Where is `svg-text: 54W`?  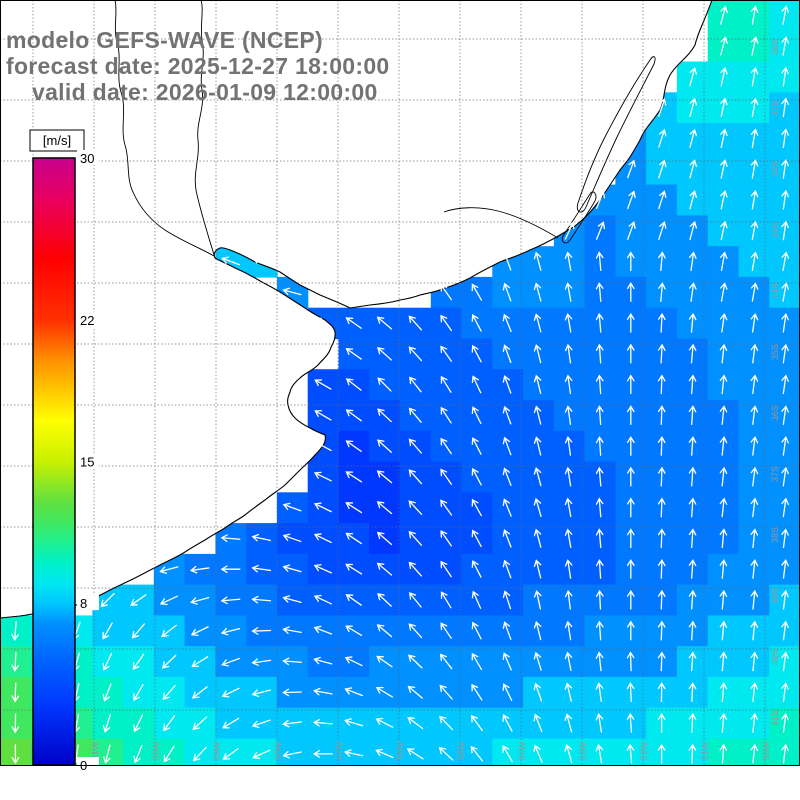 svg-text: 54W is located at coordinates (522, 750).